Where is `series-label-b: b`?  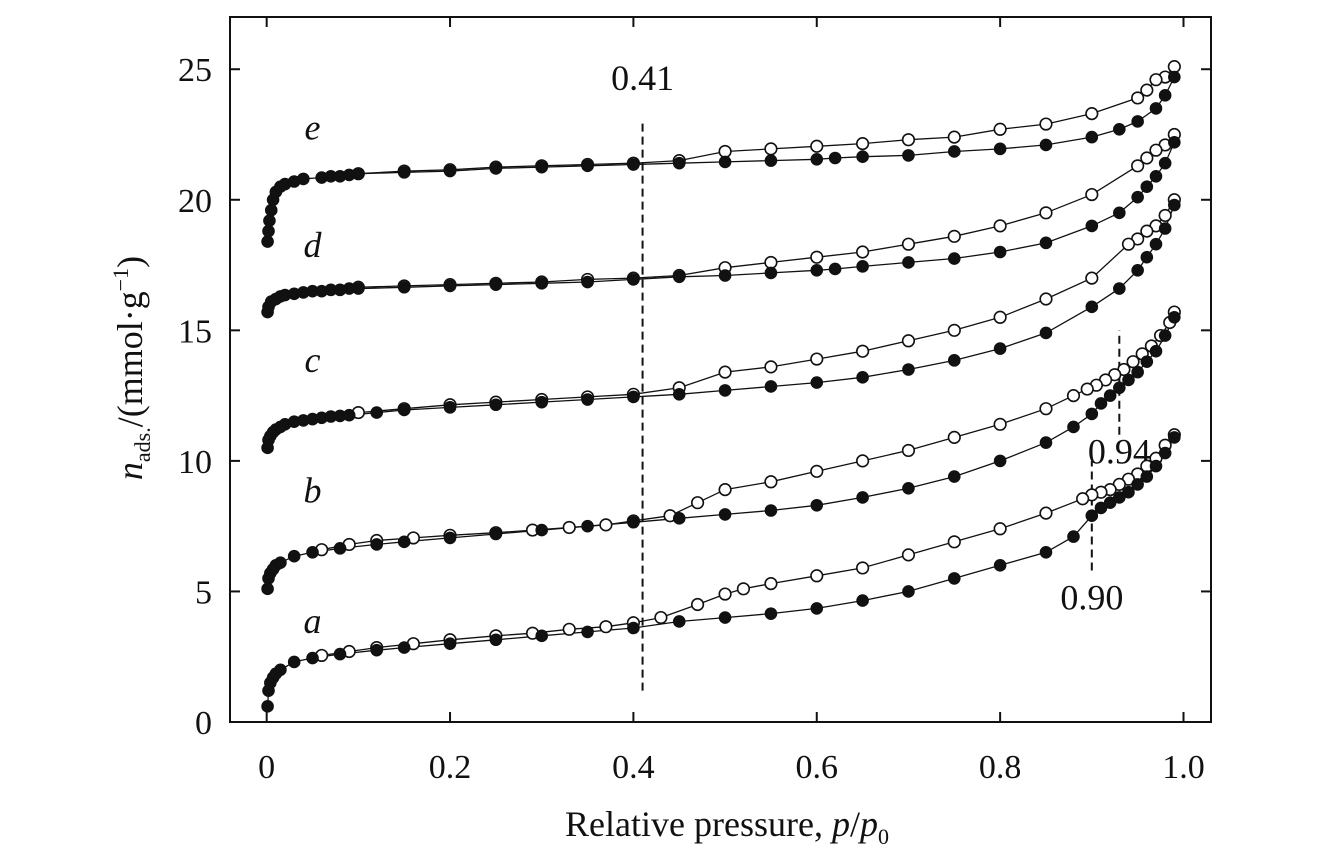
series-label-b: b is located at coordinates (313, 491).